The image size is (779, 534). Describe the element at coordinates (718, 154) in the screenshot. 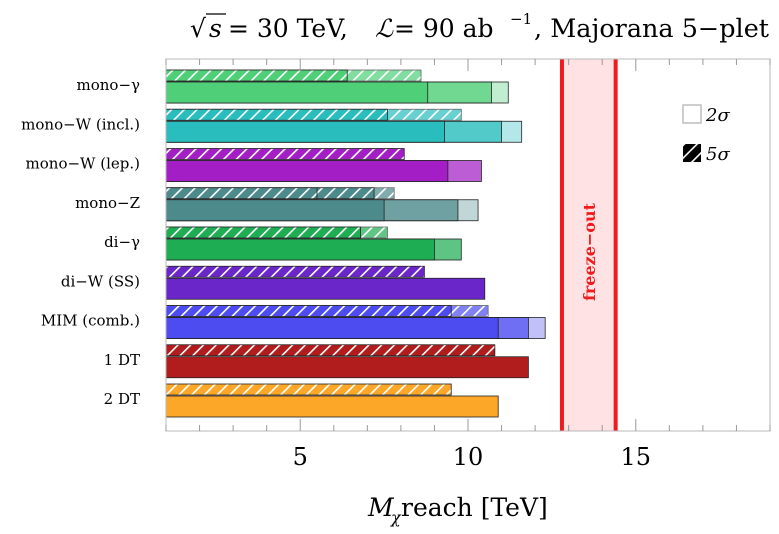

I see `legend-label-5sigma: 5σ` at that location.